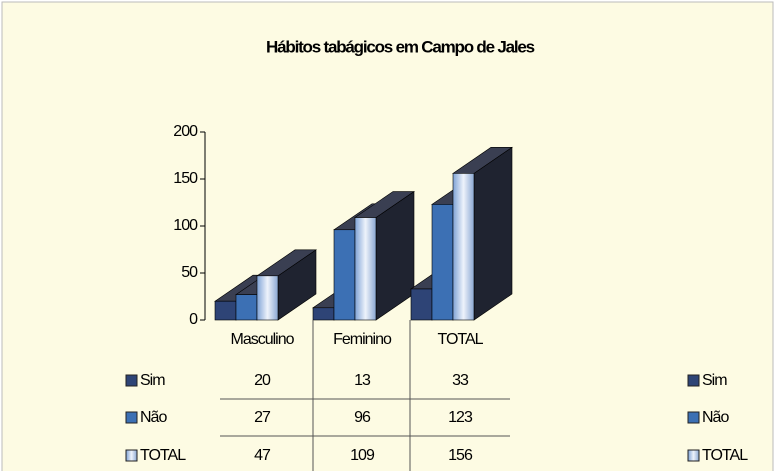 This screenshot has width=775, height=471. Describe the element at coordinates (460, 417) in the screenshot. I see `table-cell: 123` at that location.